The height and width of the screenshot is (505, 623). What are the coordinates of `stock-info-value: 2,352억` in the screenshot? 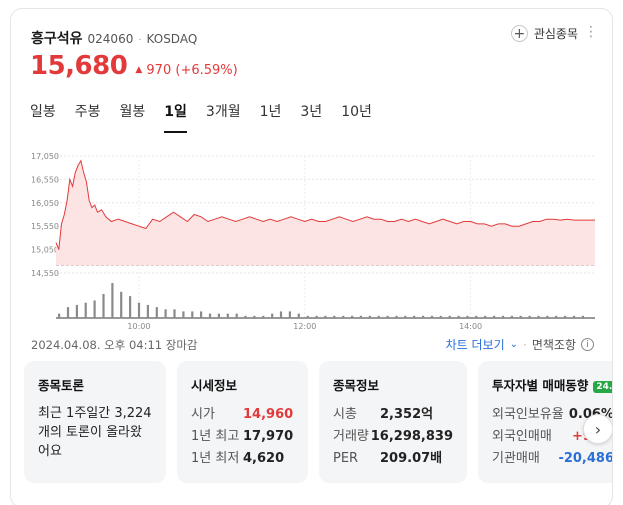 It's located at (407, 414).